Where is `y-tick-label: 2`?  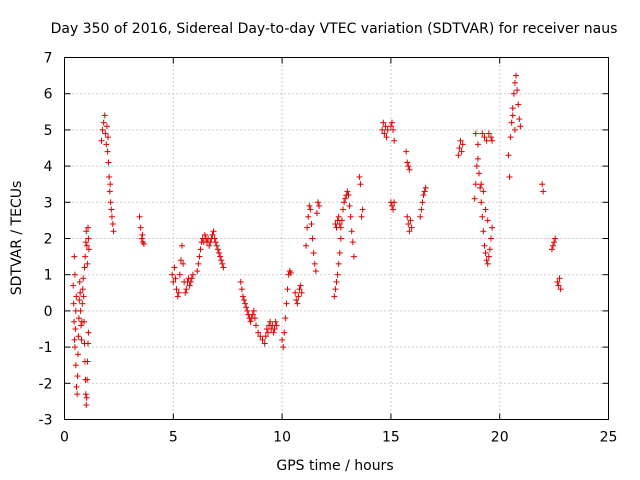 y-tick-label: 2 is located at coordinates (48, 240).